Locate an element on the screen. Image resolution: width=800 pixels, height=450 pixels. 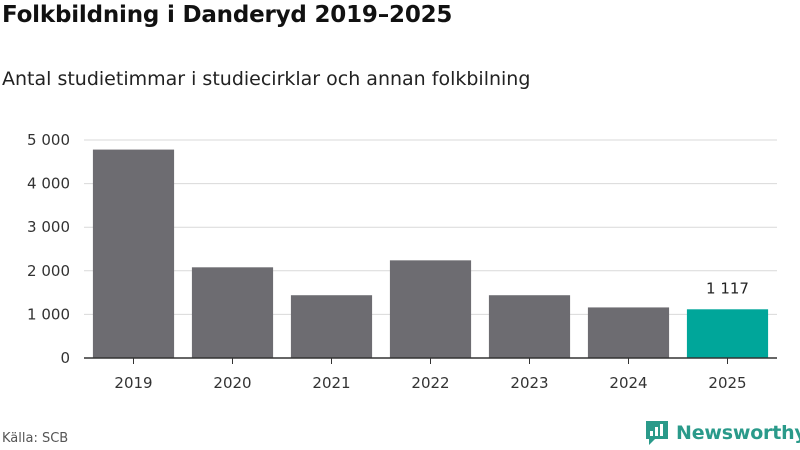
bar-2023 is located at coordinates (529, 326).